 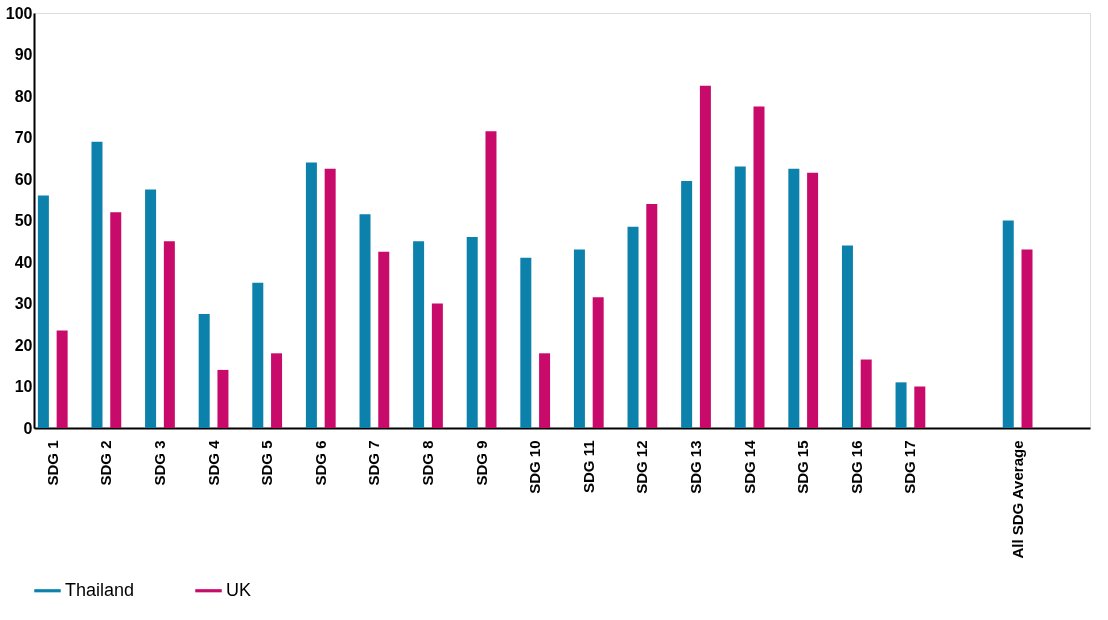 I want to click on x-tick-label: SDG 9, so click(x=481, y=463).